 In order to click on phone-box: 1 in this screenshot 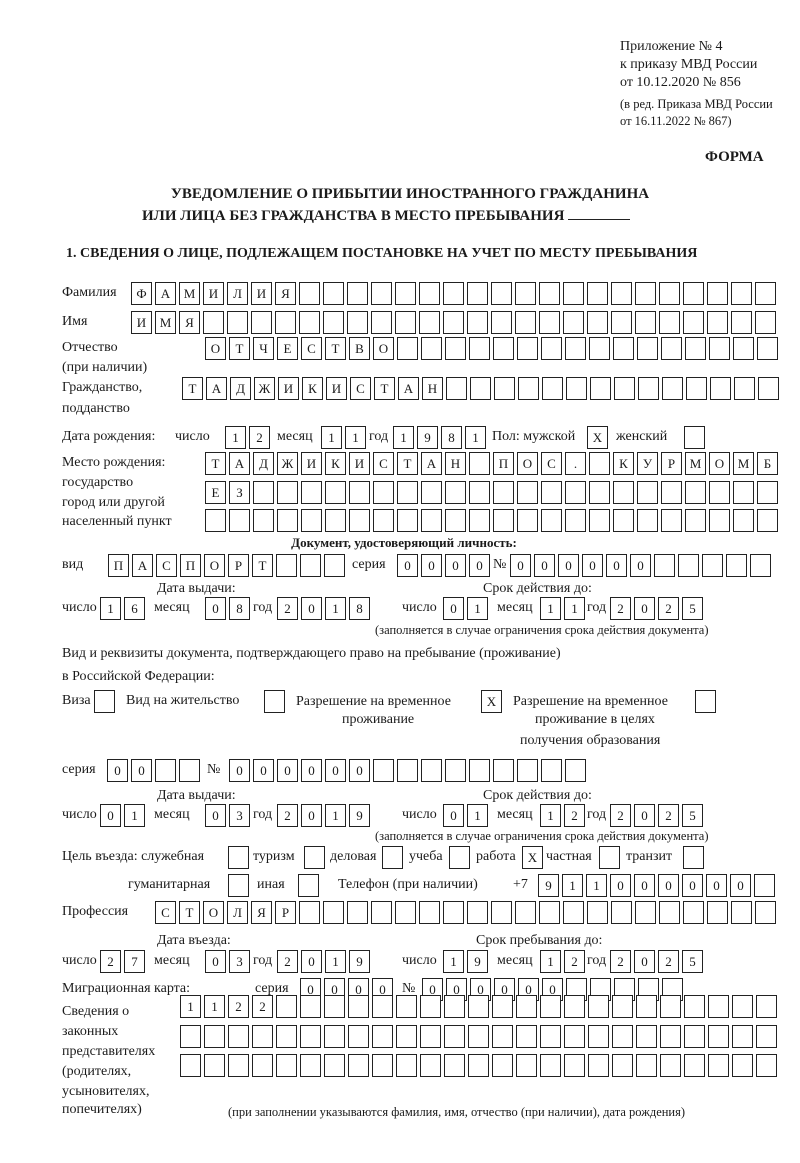, I will do `click(596, 885)`.